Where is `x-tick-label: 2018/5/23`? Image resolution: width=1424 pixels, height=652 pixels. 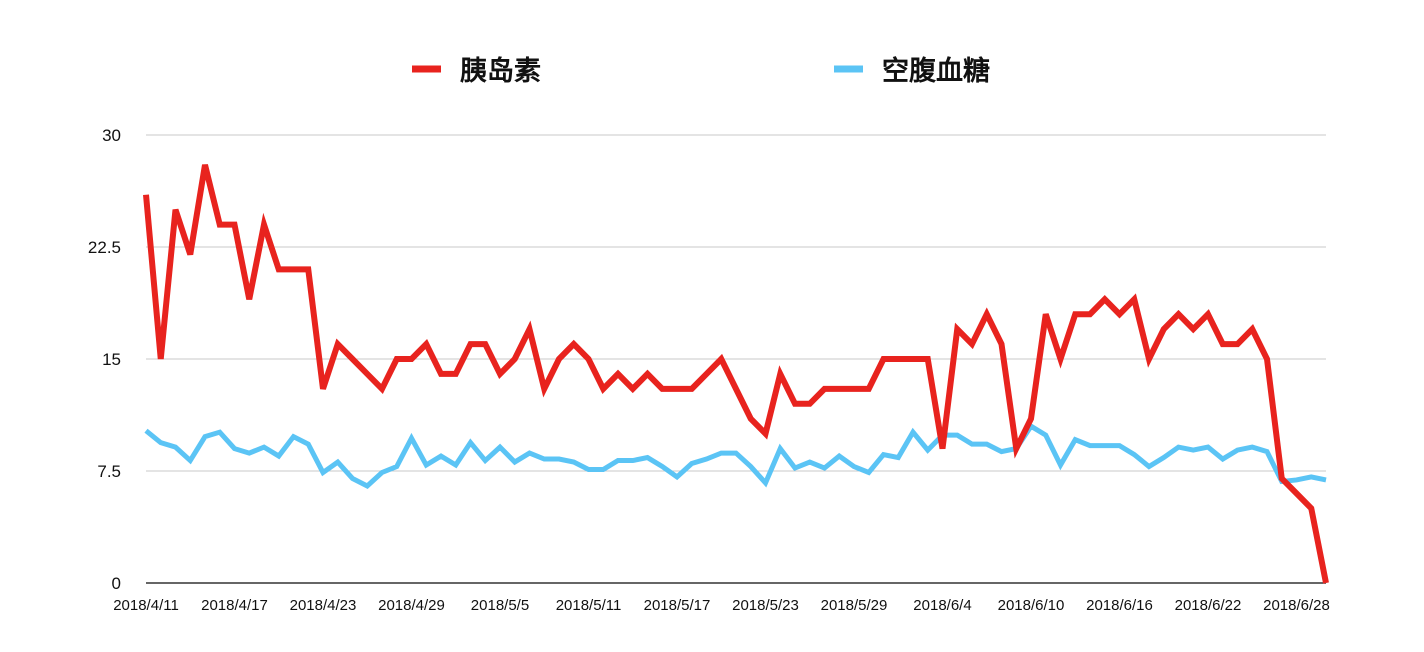 x-tick-label: 2018/5/23 is located at coordinates (765, 605).